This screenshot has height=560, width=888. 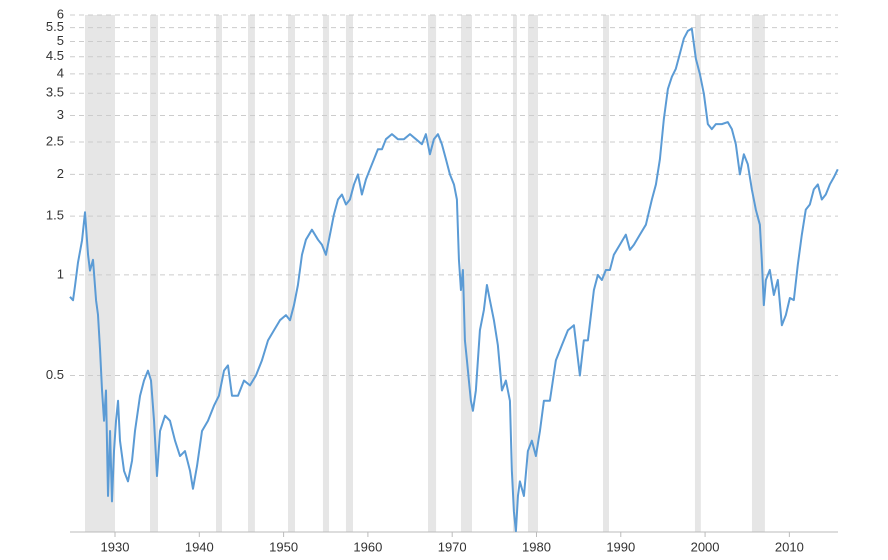 What do you see at coordinates (115, 546) in the screenshot?
I see `x-tick-label: 1930` at bounding box center [115, 546].